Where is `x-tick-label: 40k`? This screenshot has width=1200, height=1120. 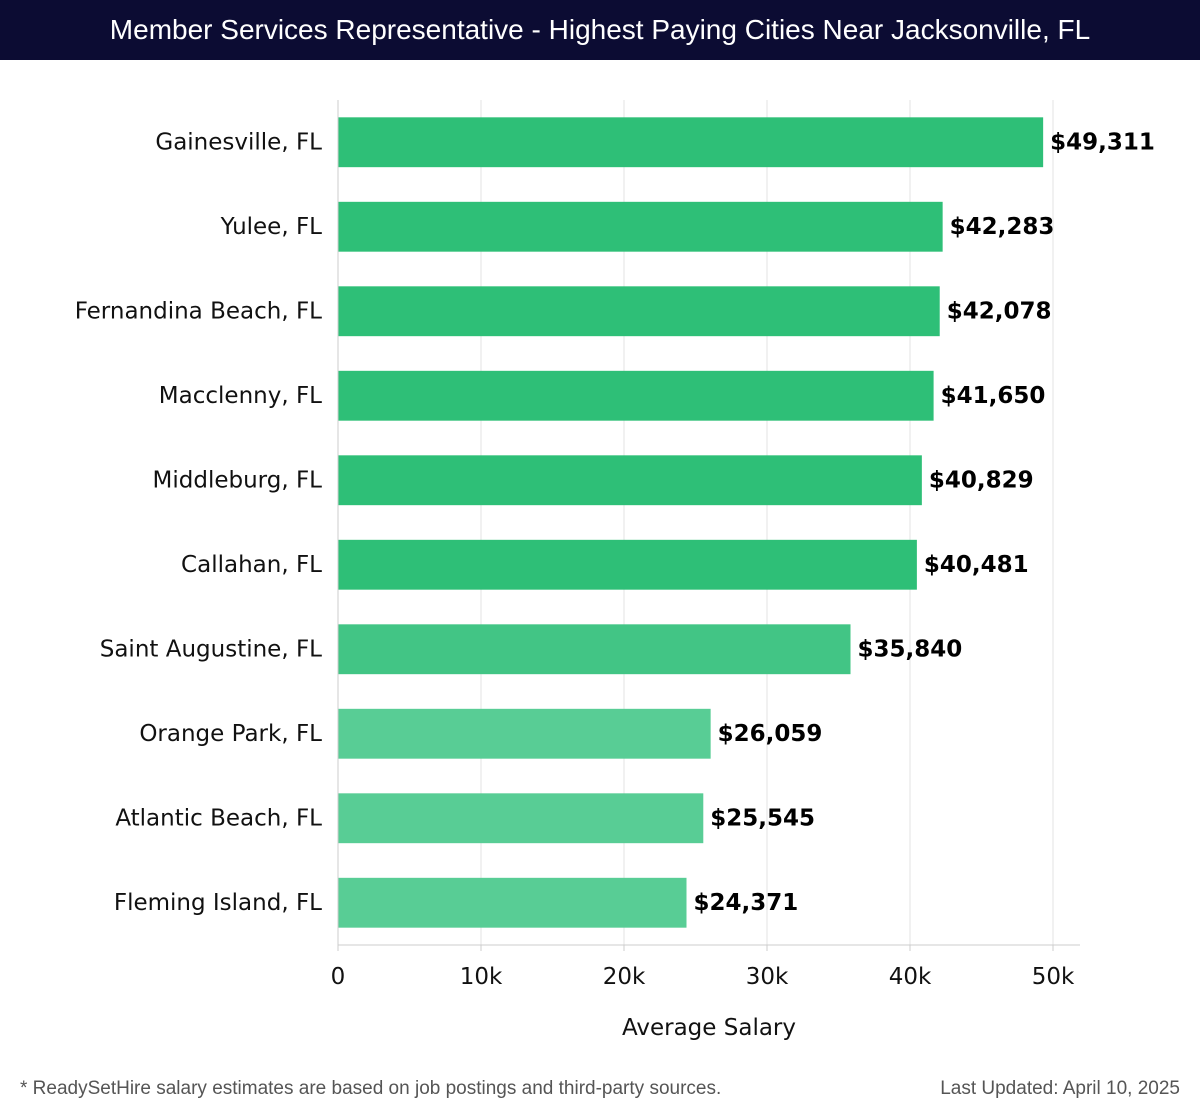 x-tick-label: 40k is located at coordinates (910, 977).